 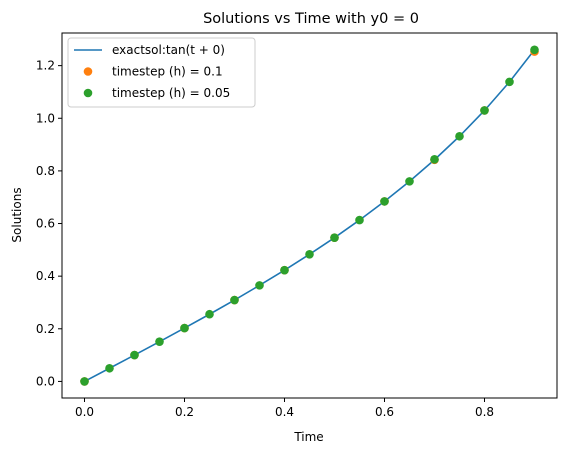 I want to click on y-tick-label: 0.6, so click(x=45, y=224).